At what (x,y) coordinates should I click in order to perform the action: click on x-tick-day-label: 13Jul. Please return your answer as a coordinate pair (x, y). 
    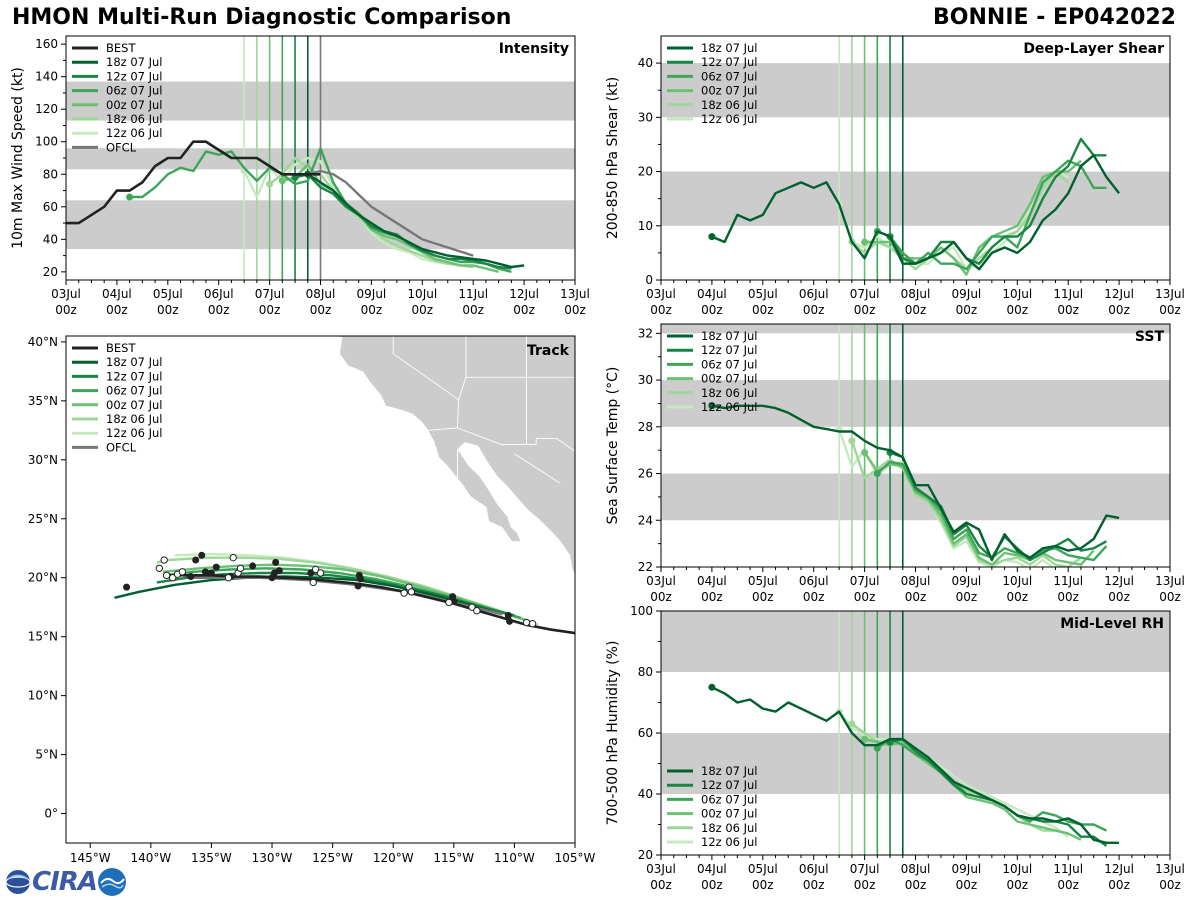
    Looking at the image, I should click on (1170, 294).